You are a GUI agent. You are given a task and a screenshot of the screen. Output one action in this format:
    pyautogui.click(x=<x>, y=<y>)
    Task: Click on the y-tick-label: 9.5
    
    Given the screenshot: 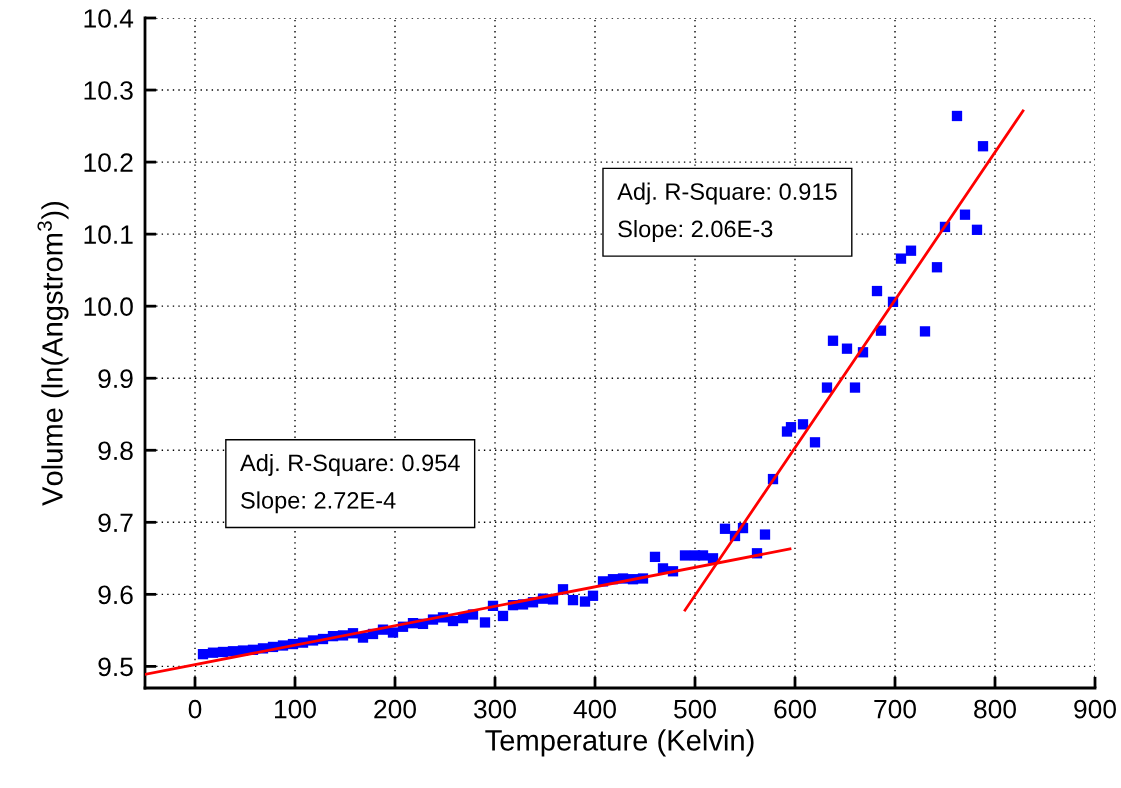 What is the action you would take?
    pyautogui.click(x=115, y=667)
    